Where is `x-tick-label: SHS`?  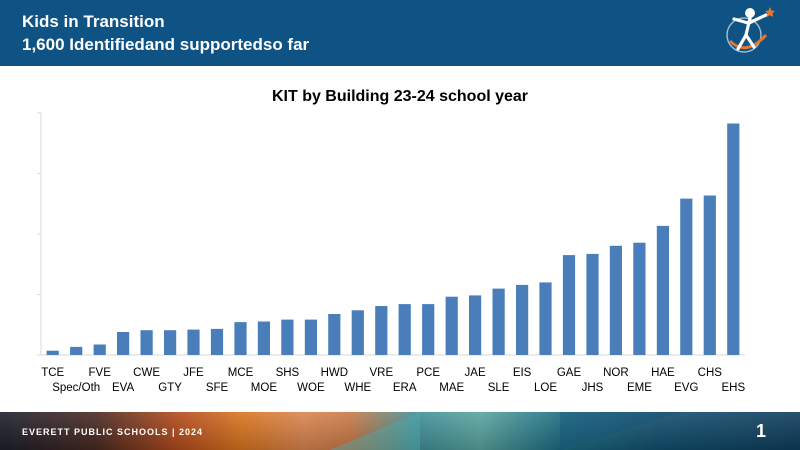
x-tick-label: SHS is located at coordinates (288, 373).